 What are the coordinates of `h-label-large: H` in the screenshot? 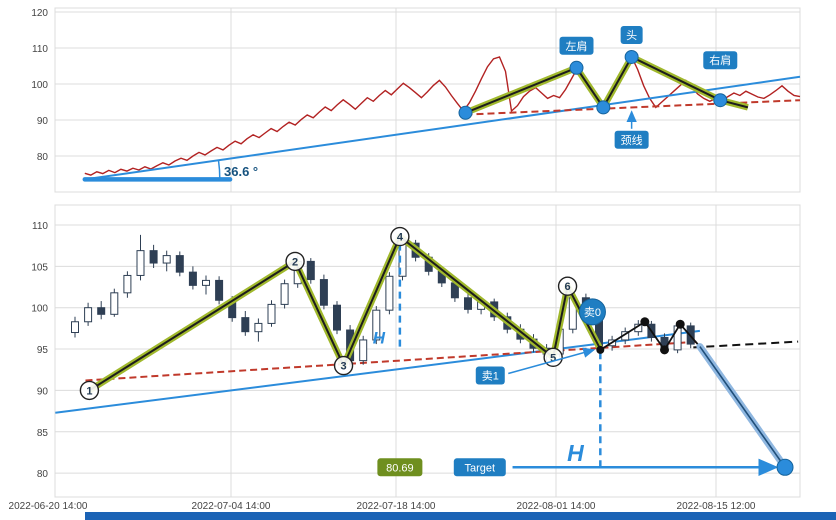 It's located at (575, 453).